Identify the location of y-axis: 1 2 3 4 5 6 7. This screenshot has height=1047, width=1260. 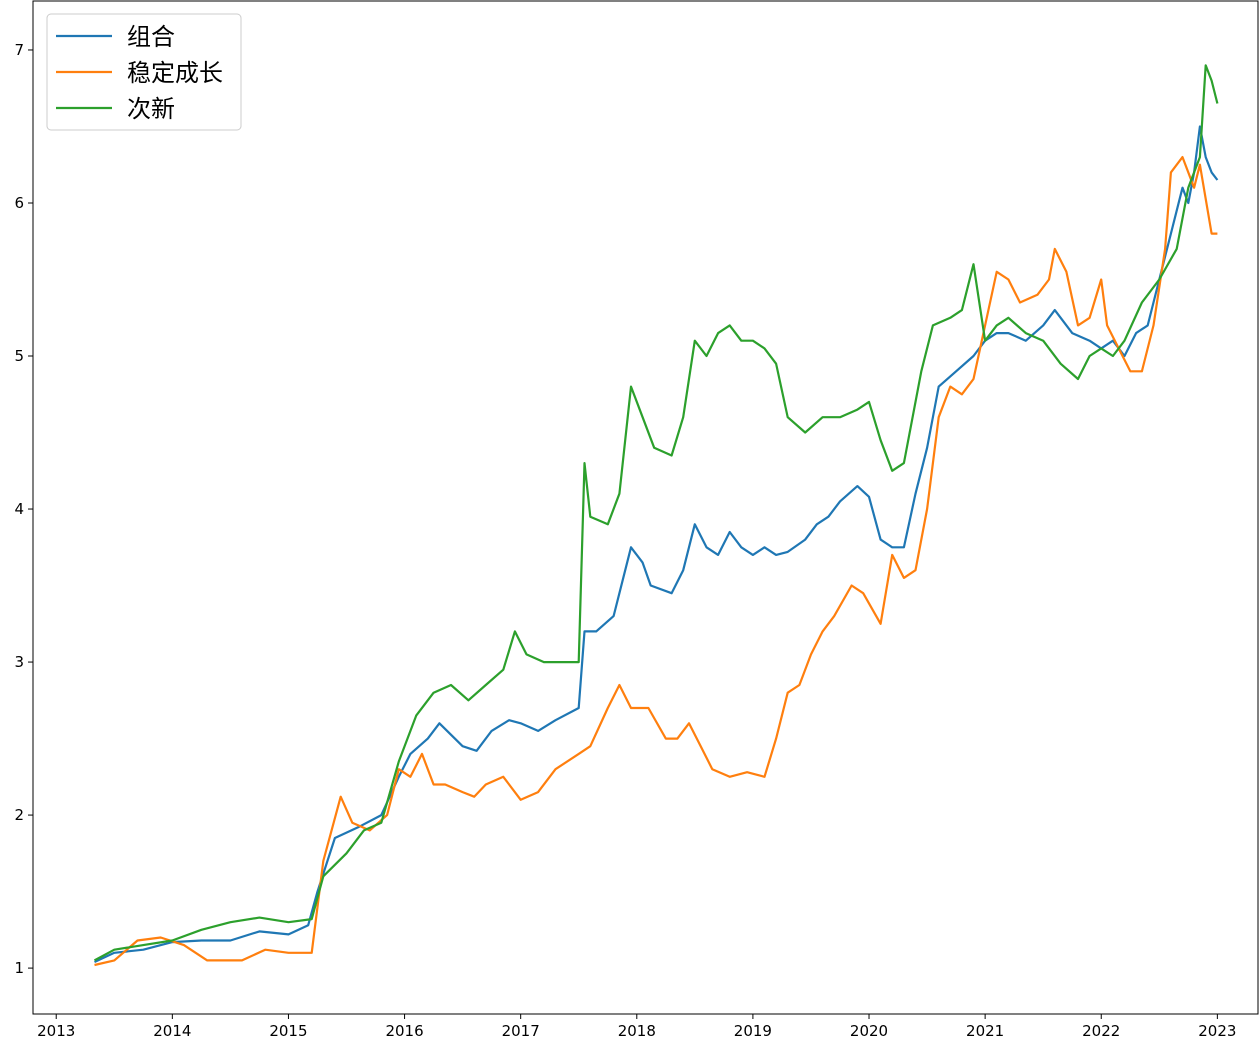
(23, 509).